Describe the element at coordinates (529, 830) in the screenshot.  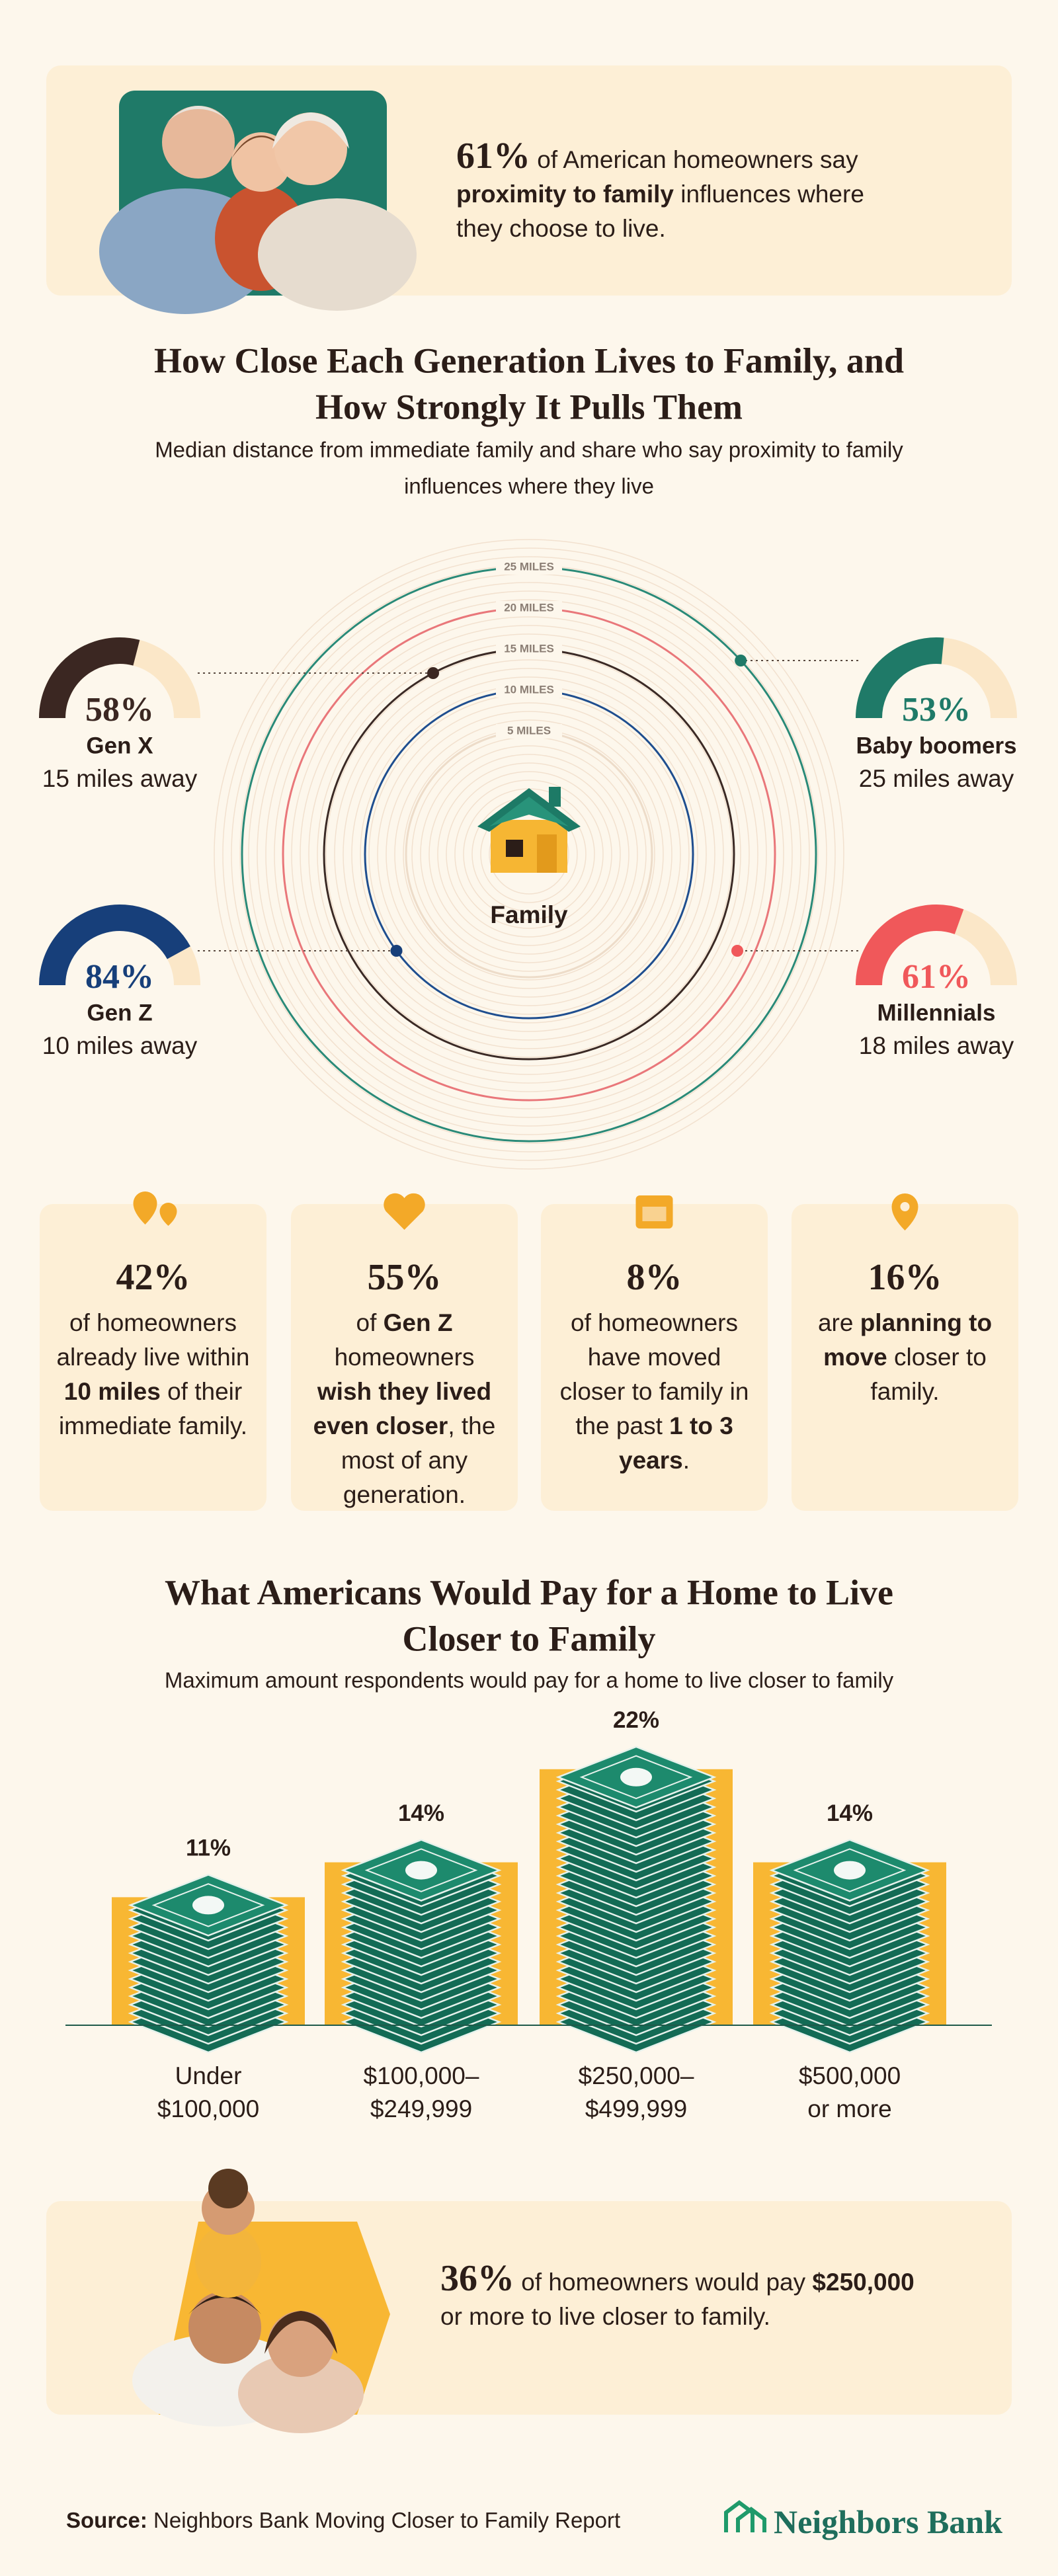
I see `house-icon` at that location.